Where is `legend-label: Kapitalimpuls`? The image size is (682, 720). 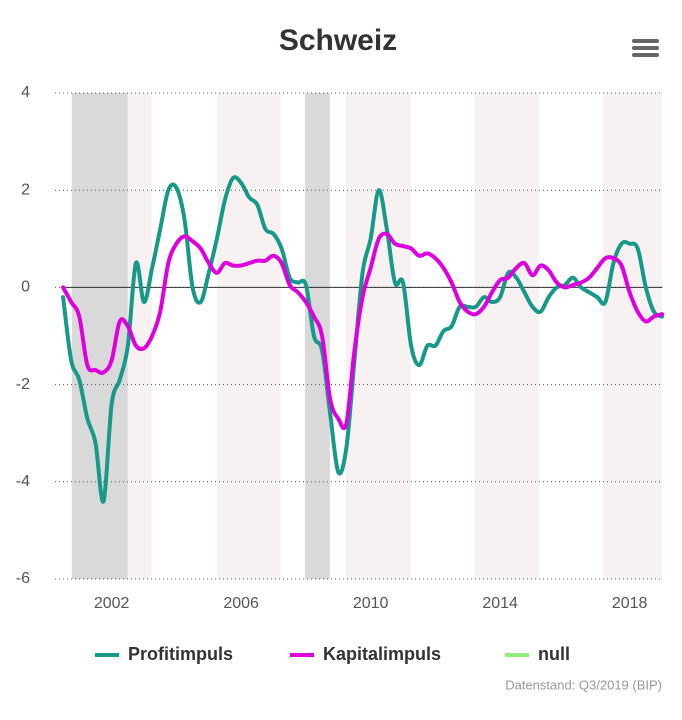 legend-label: Kapitalimpuls is located at coordinates (382, 654).